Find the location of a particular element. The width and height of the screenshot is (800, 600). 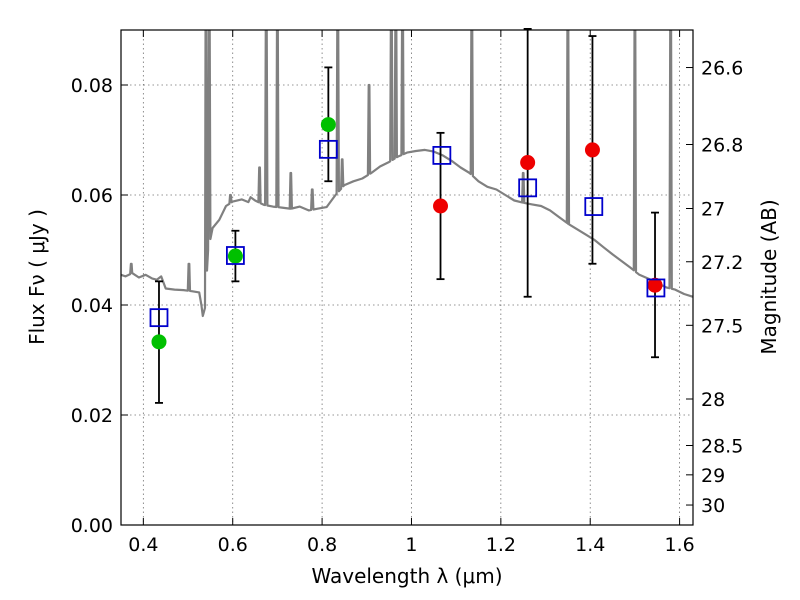

x-tick-label: 1.4 is located at coordinates (590, 545).